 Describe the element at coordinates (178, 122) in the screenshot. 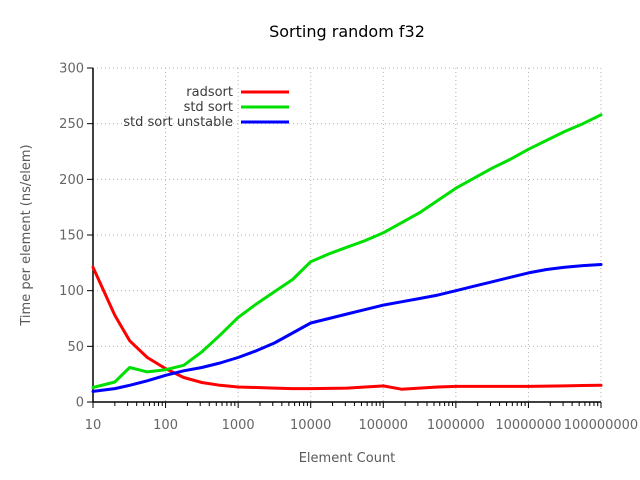

I see `legend-label: std sort unstable` at that location.